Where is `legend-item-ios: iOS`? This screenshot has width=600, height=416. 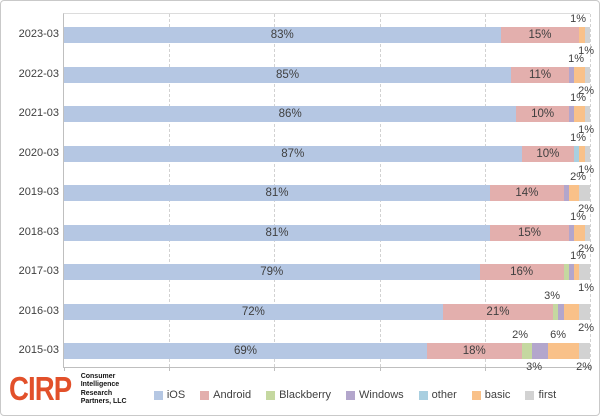
legend-item-ios: iOS is located at coordinates (169, 395).